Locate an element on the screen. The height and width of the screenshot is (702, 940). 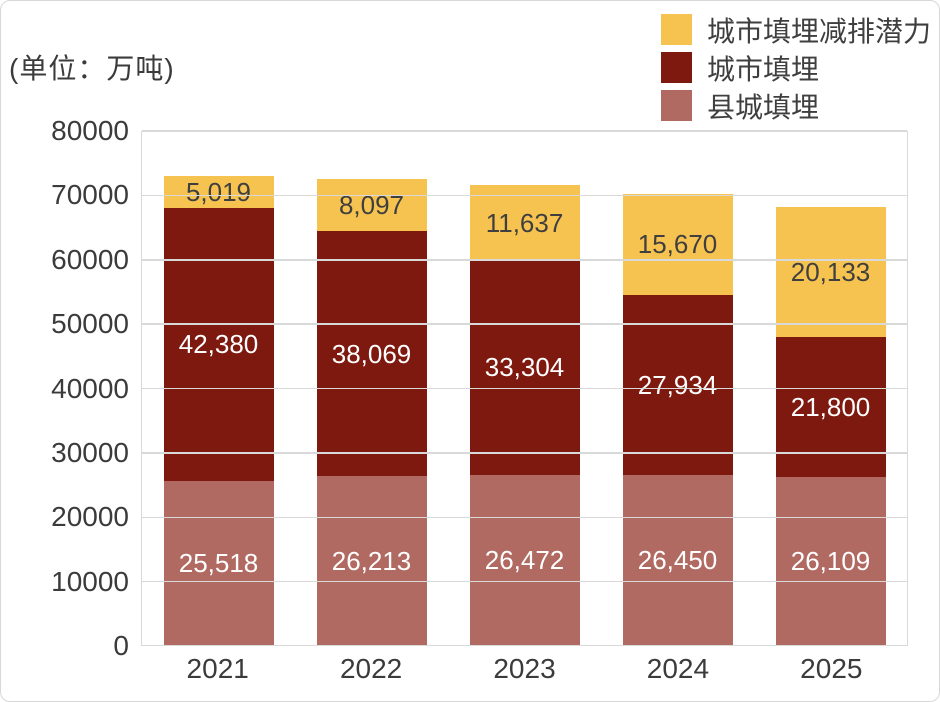
bar-segment: 25,518 is located at coordinates (218, 562).